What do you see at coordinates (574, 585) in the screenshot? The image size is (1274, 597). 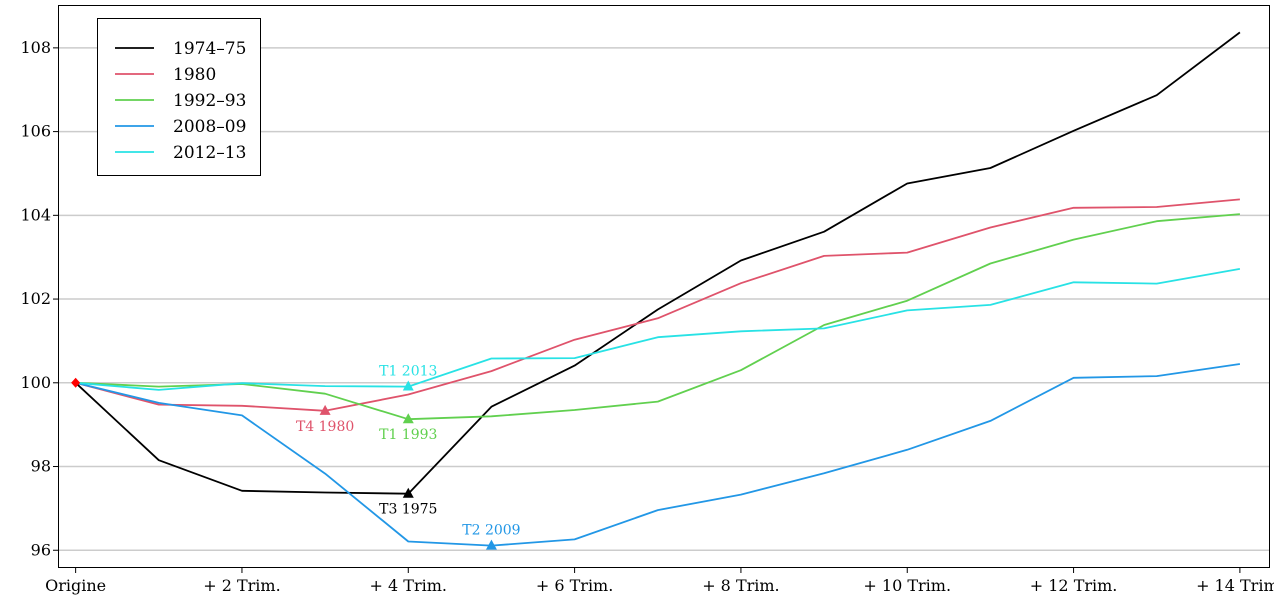 I see `x-tick-label: + 6 Trim.` at bounding box center [574, 585].